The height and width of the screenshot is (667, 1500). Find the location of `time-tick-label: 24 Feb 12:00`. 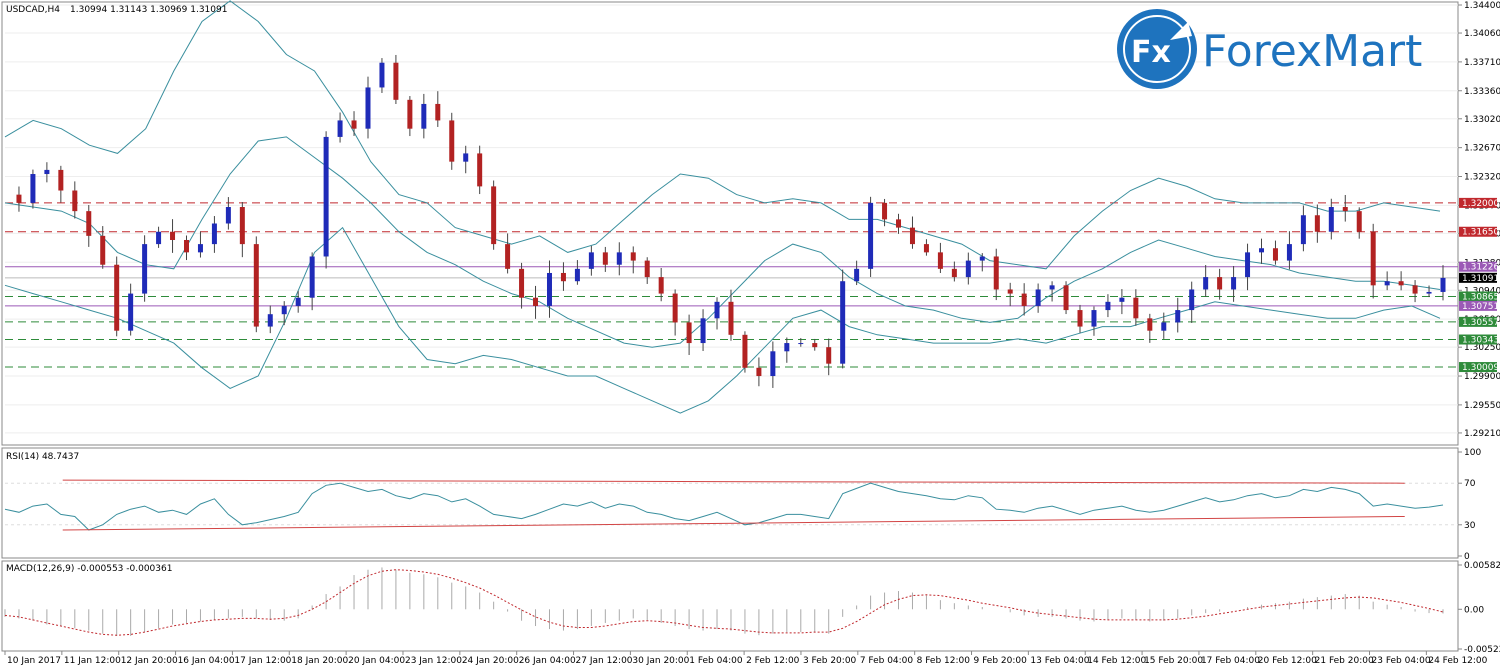

time-tick-label: 24 Feb 12:00 is located at coordinates (1457, 661).